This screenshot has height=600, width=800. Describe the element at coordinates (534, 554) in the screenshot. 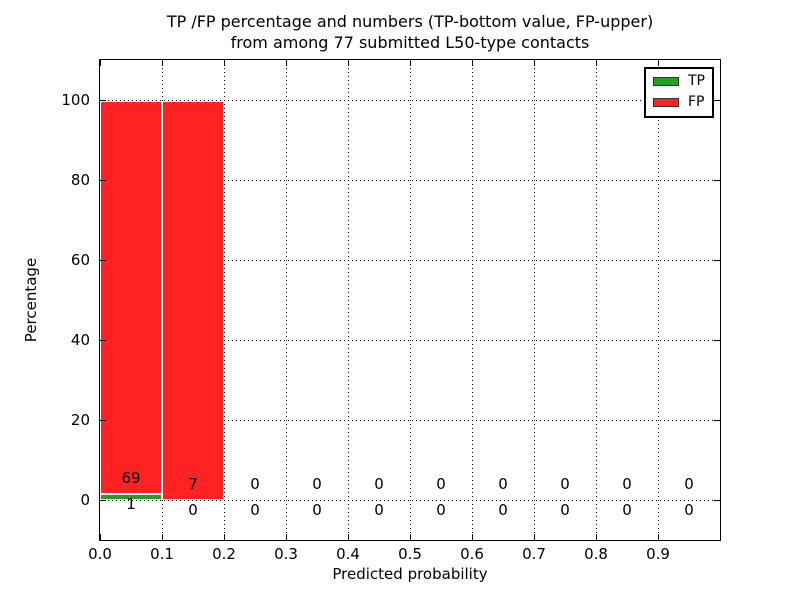

I see `x-tick-label: 0.7` at that location.